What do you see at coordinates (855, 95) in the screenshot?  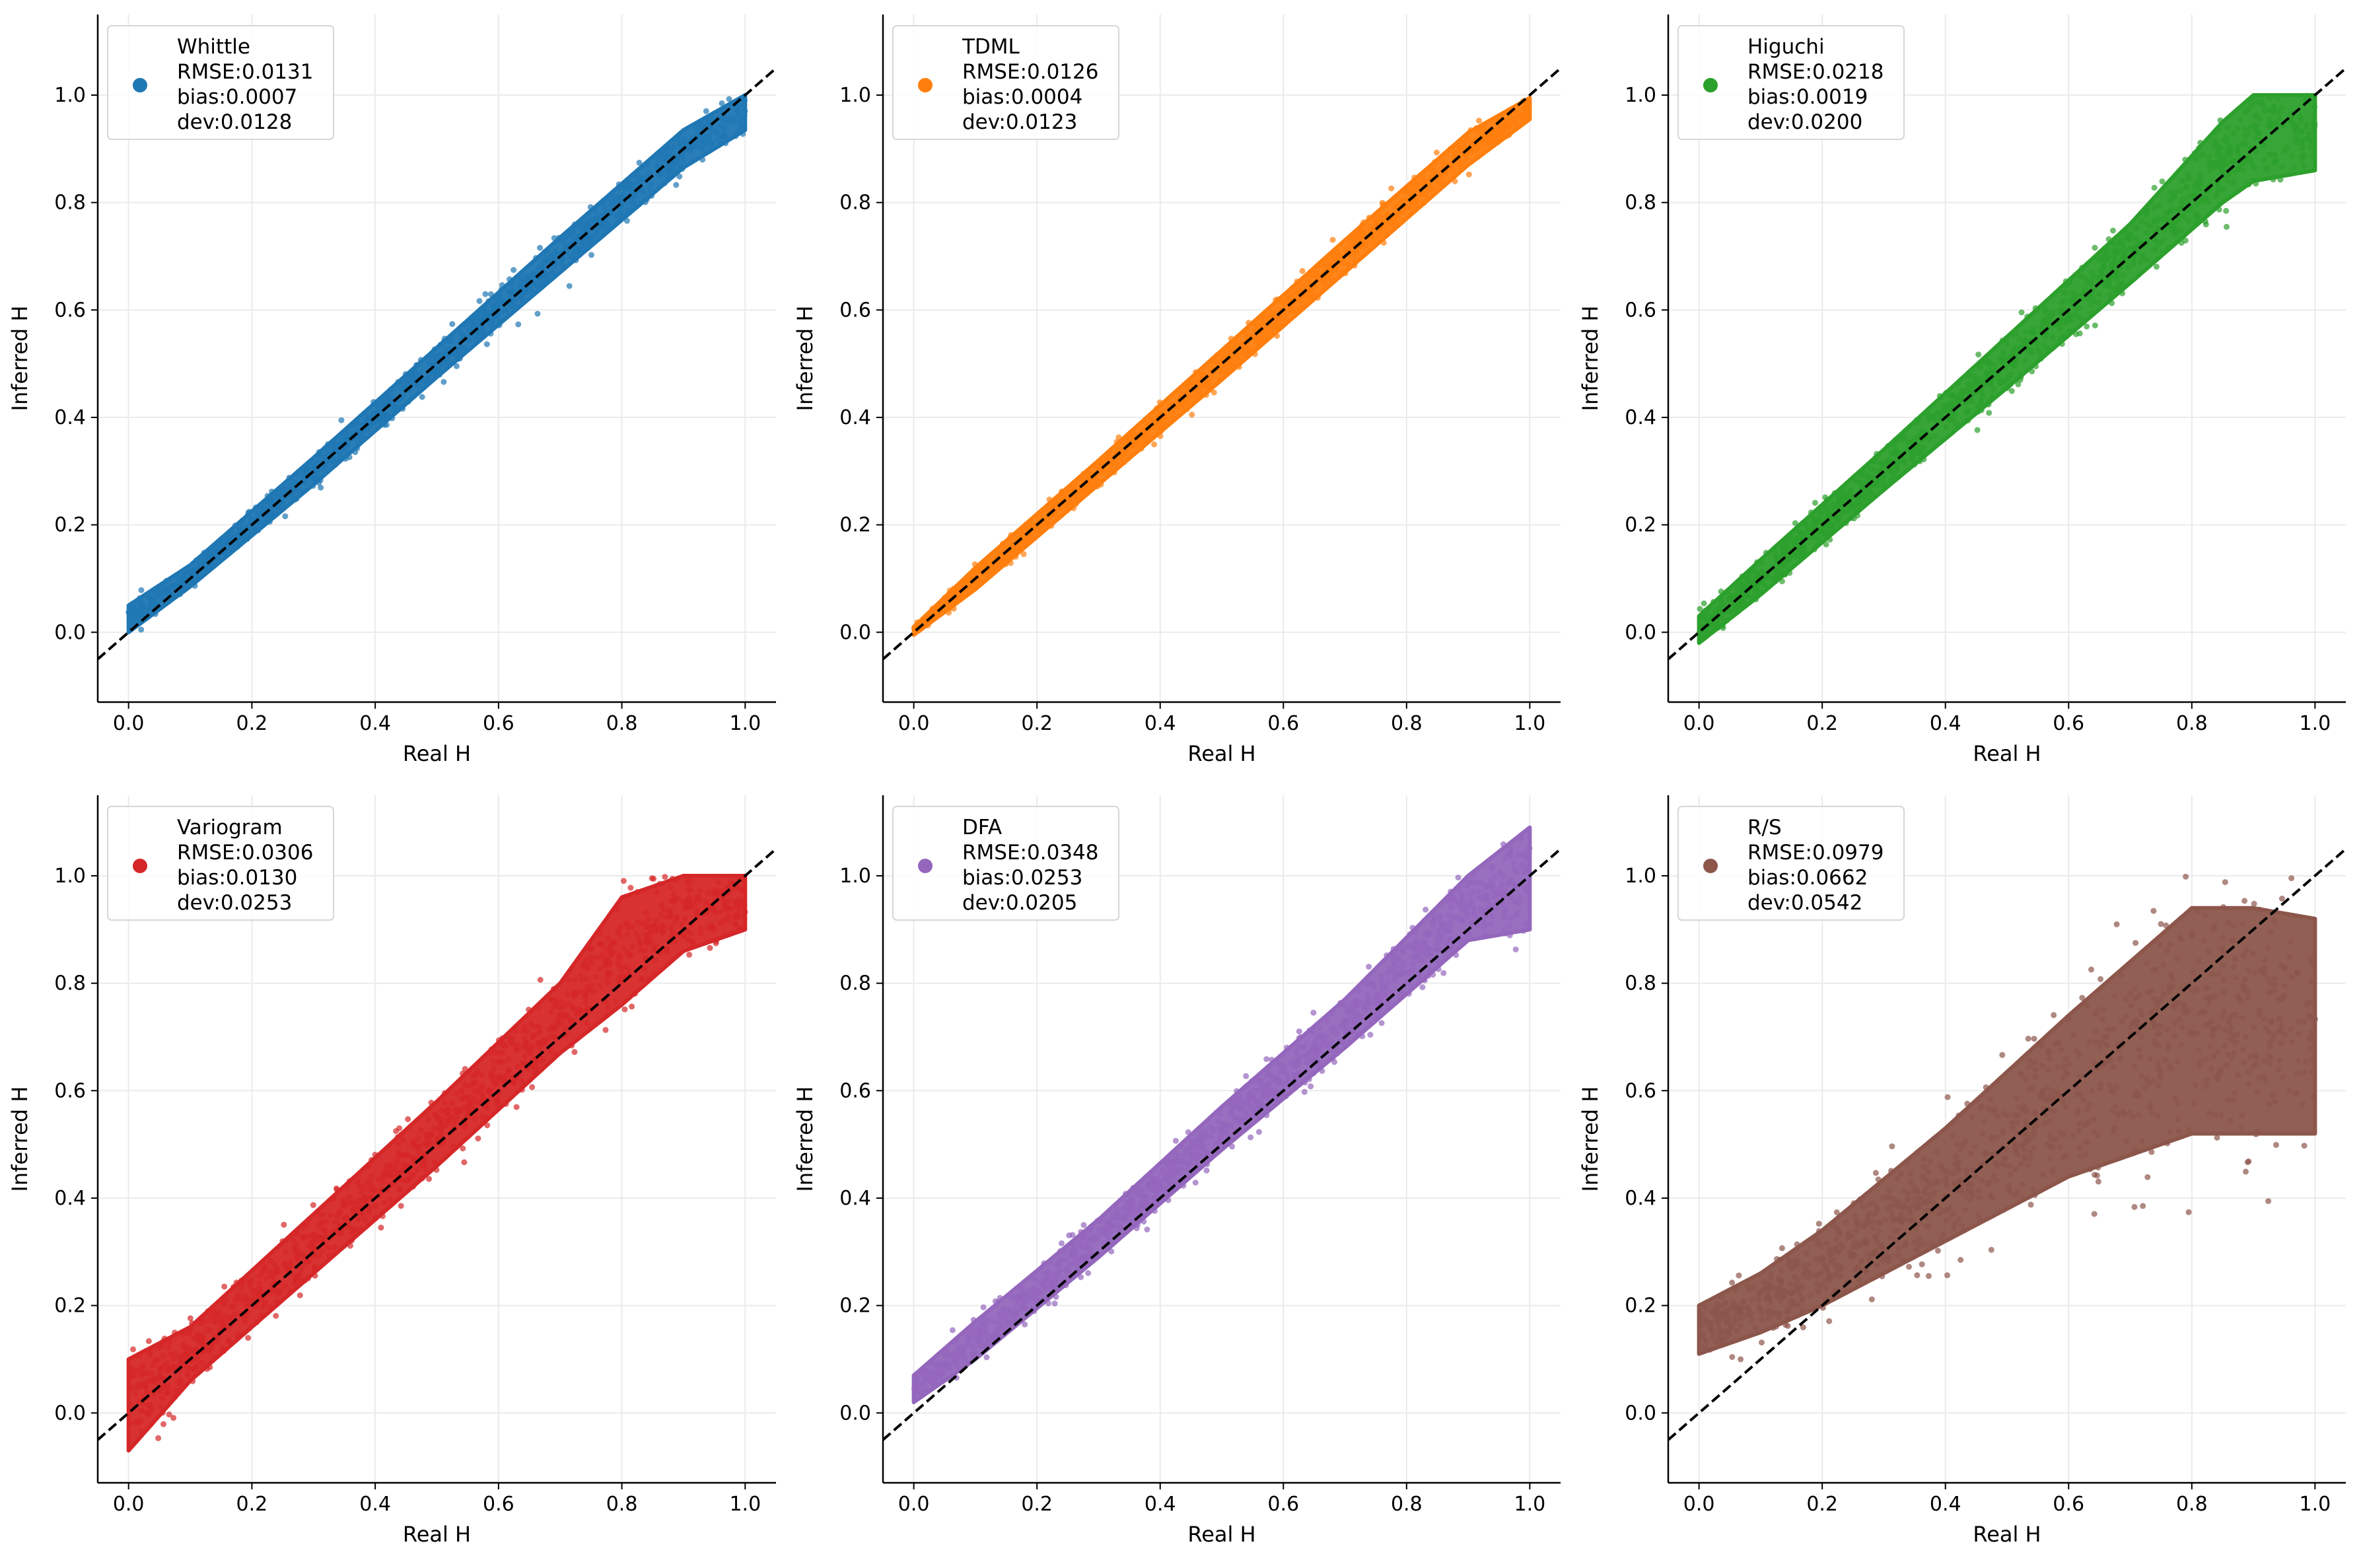 I see `y-tick-label: 1.0` at bounding box center [855, 95].